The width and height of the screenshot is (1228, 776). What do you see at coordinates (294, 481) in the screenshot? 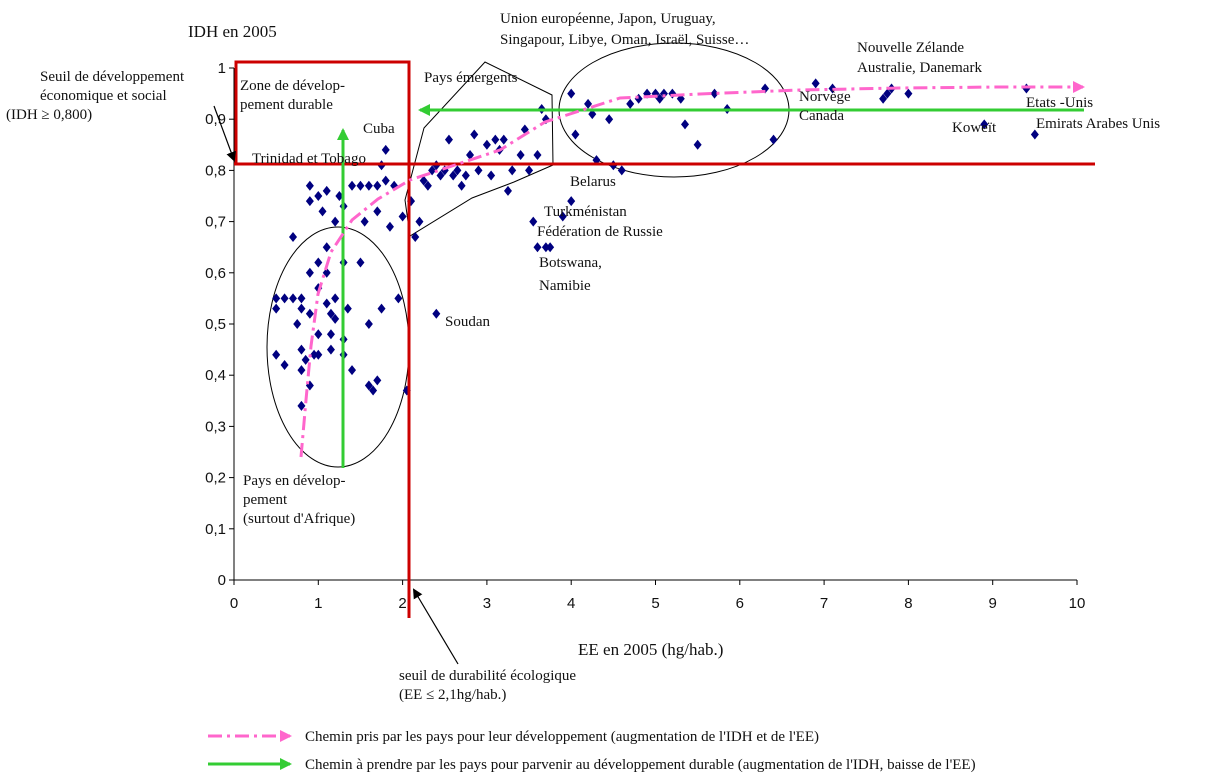
I see `pays-en-dev-label-1: Pays en dévelop-` at bounding box center [294, 481].